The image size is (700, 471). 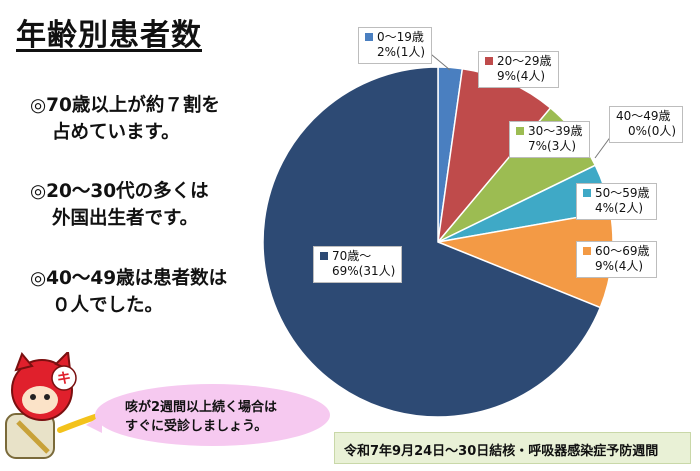 I want to click on note-2: ◎20～30代の多くは 外国出生者です。, so click(x=119, y=205).